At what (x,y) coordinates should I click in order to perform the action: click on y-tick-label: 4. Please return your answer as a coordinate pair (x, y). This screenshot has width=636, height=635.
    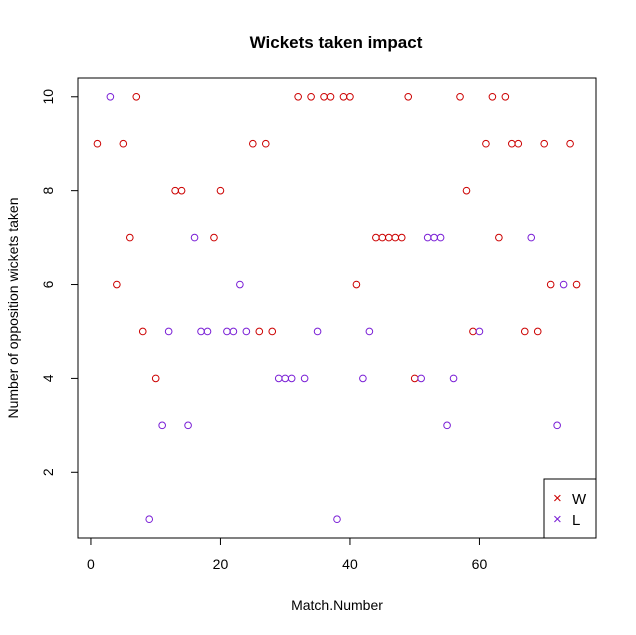
    Looking at the image, I should click on (48, 378).